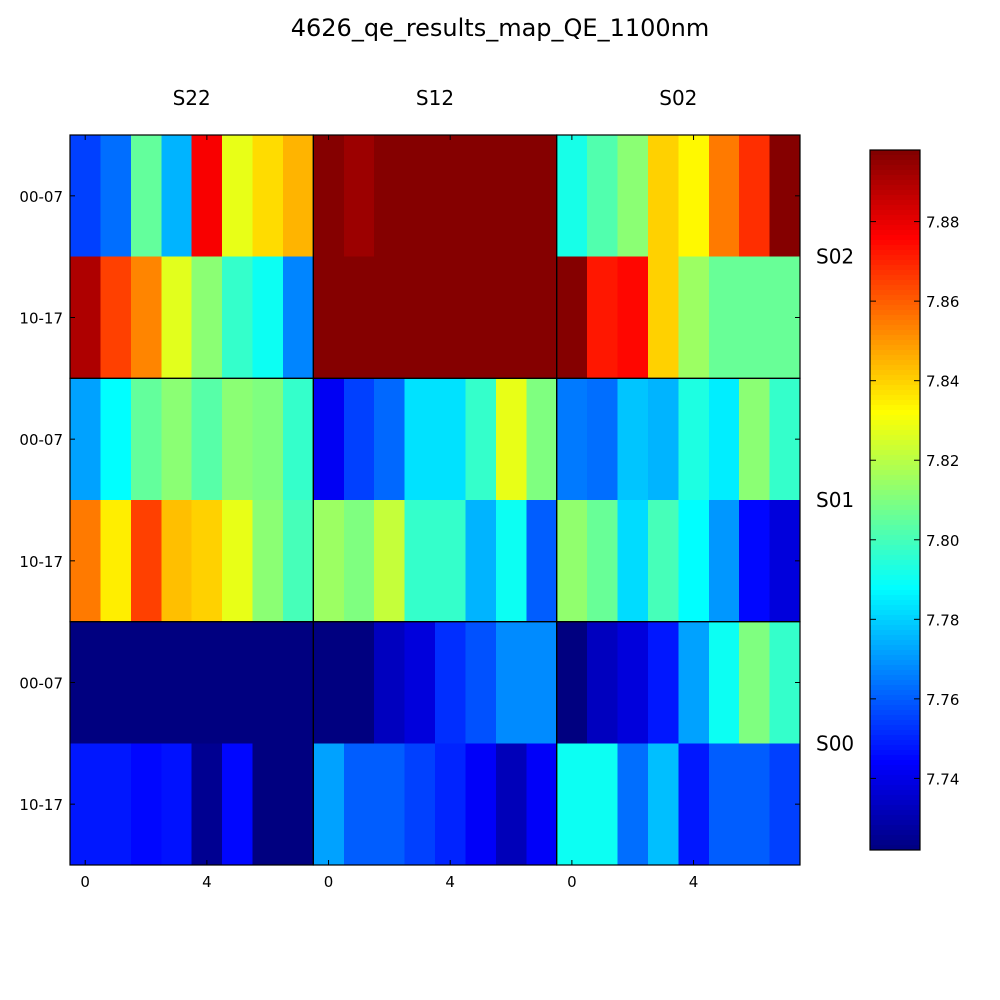 The height and width of the screenshot is (1000, 1000). Describe the element at coordinates (942, 541) in the screenshot. I see `colorbar-tick-label: 7.80` at that location.